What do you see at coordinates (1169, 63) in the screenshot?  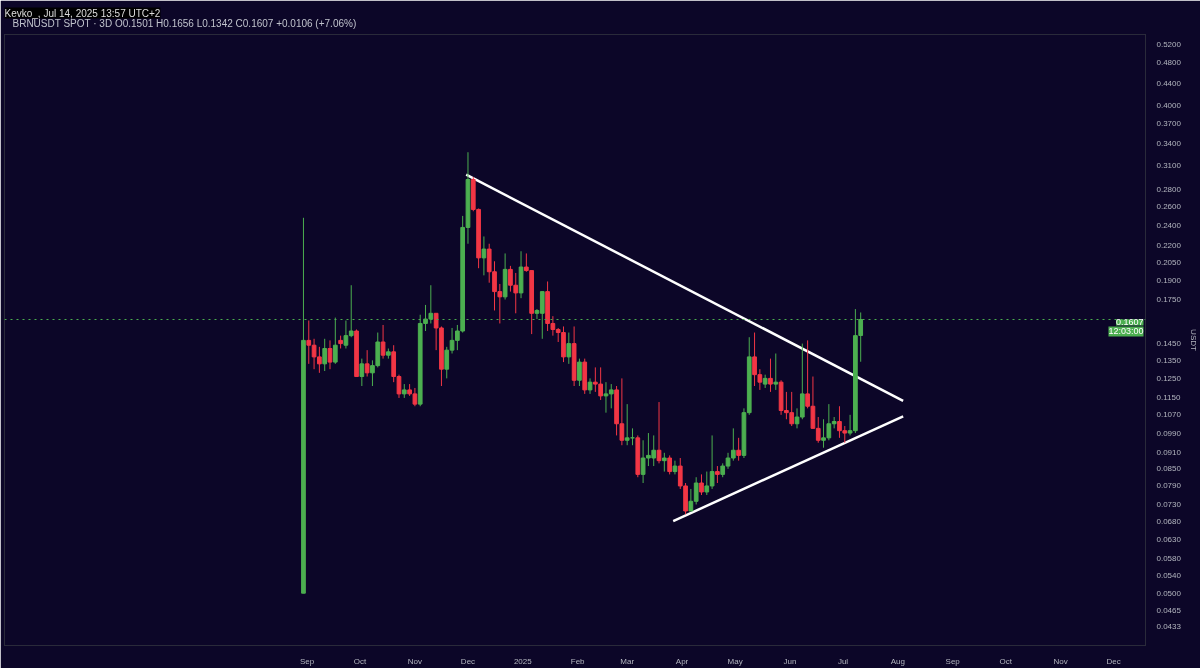 I see `y-tick-label: 0.4800` at bounding box center [1169, 63].